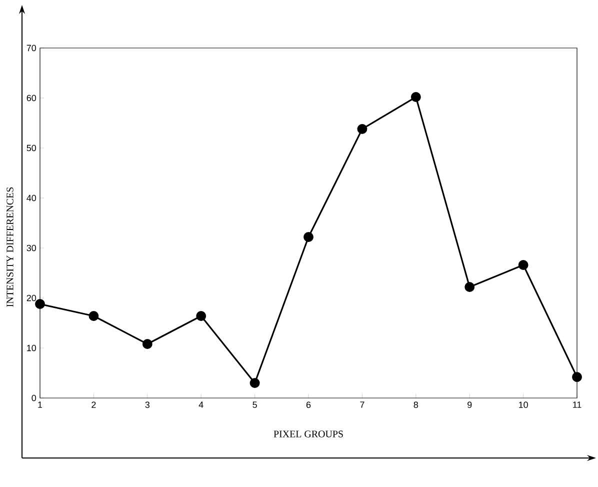 Image resolution: width=598 pixels, height=487 pixels. I want to click on x-tick-label: 4, so click(201, 405).